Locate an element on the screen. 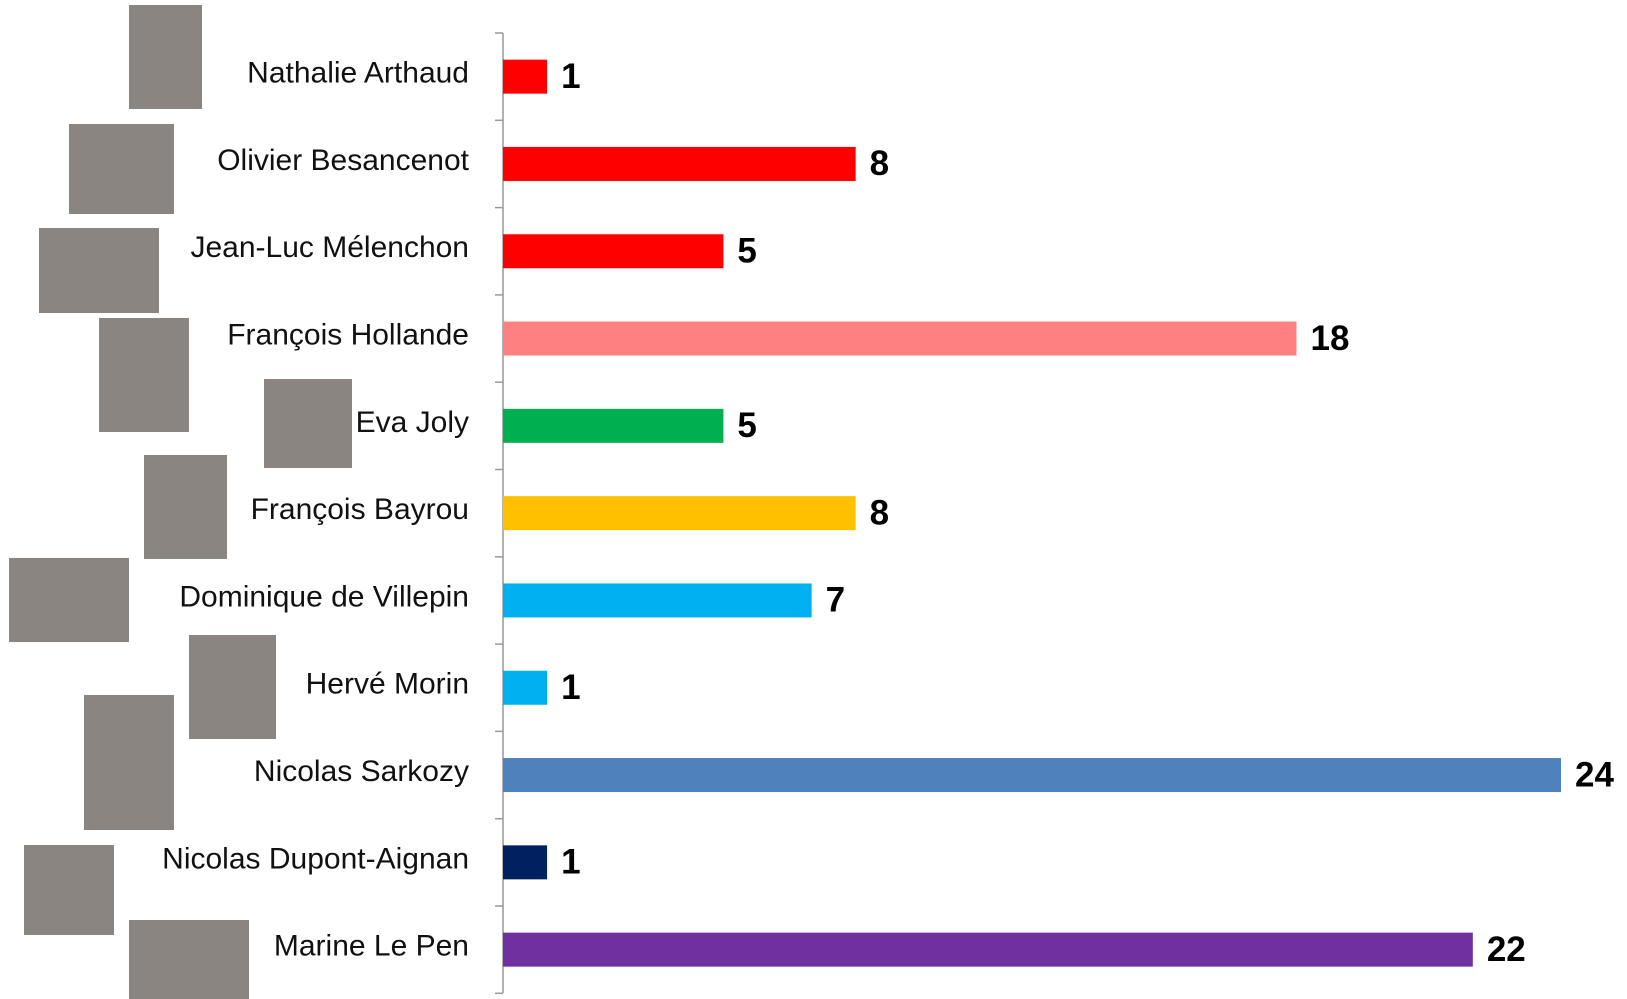  category-label: Dominique de Villepin is located at coordinates (324, 596).